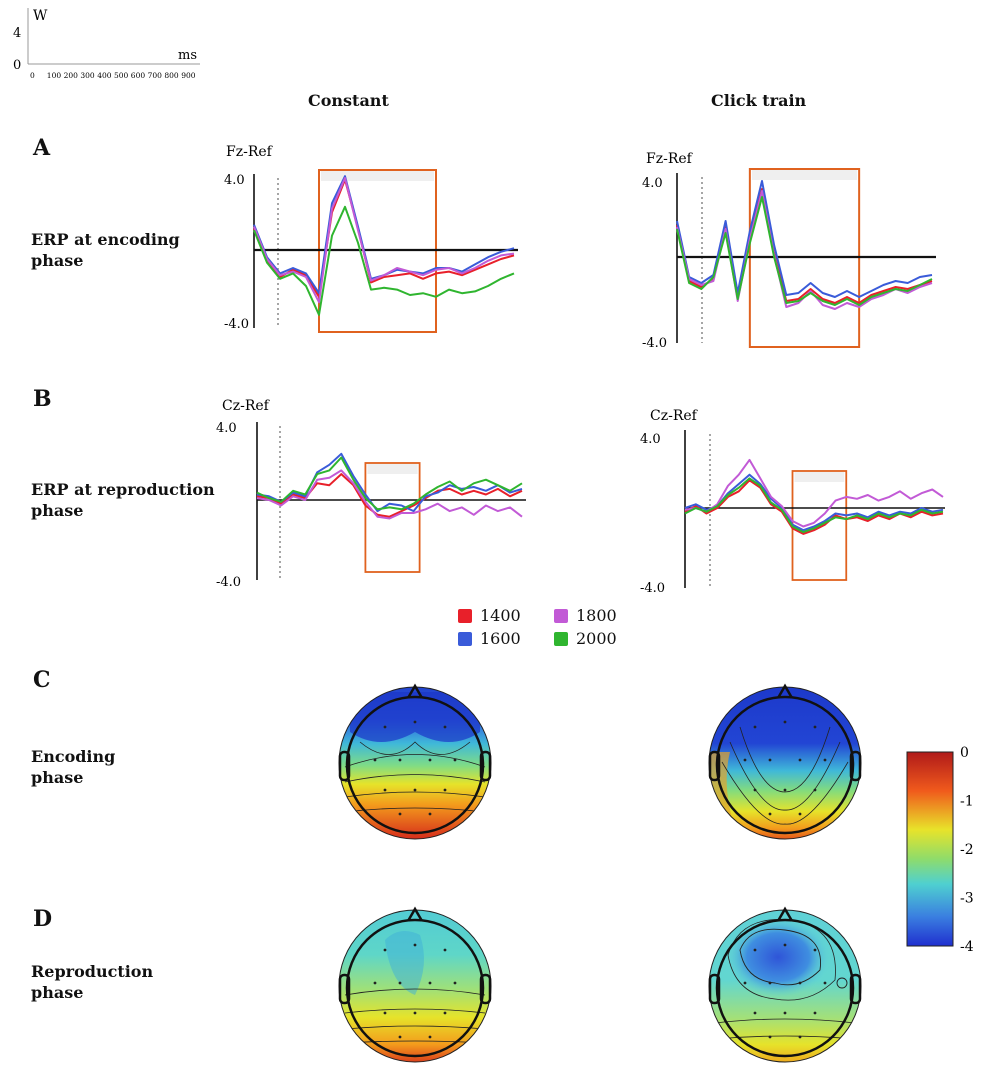  Describe the element at coordinates (17, 33) in the screenshot. I see `scale-y-tick-4: 4` at that location.